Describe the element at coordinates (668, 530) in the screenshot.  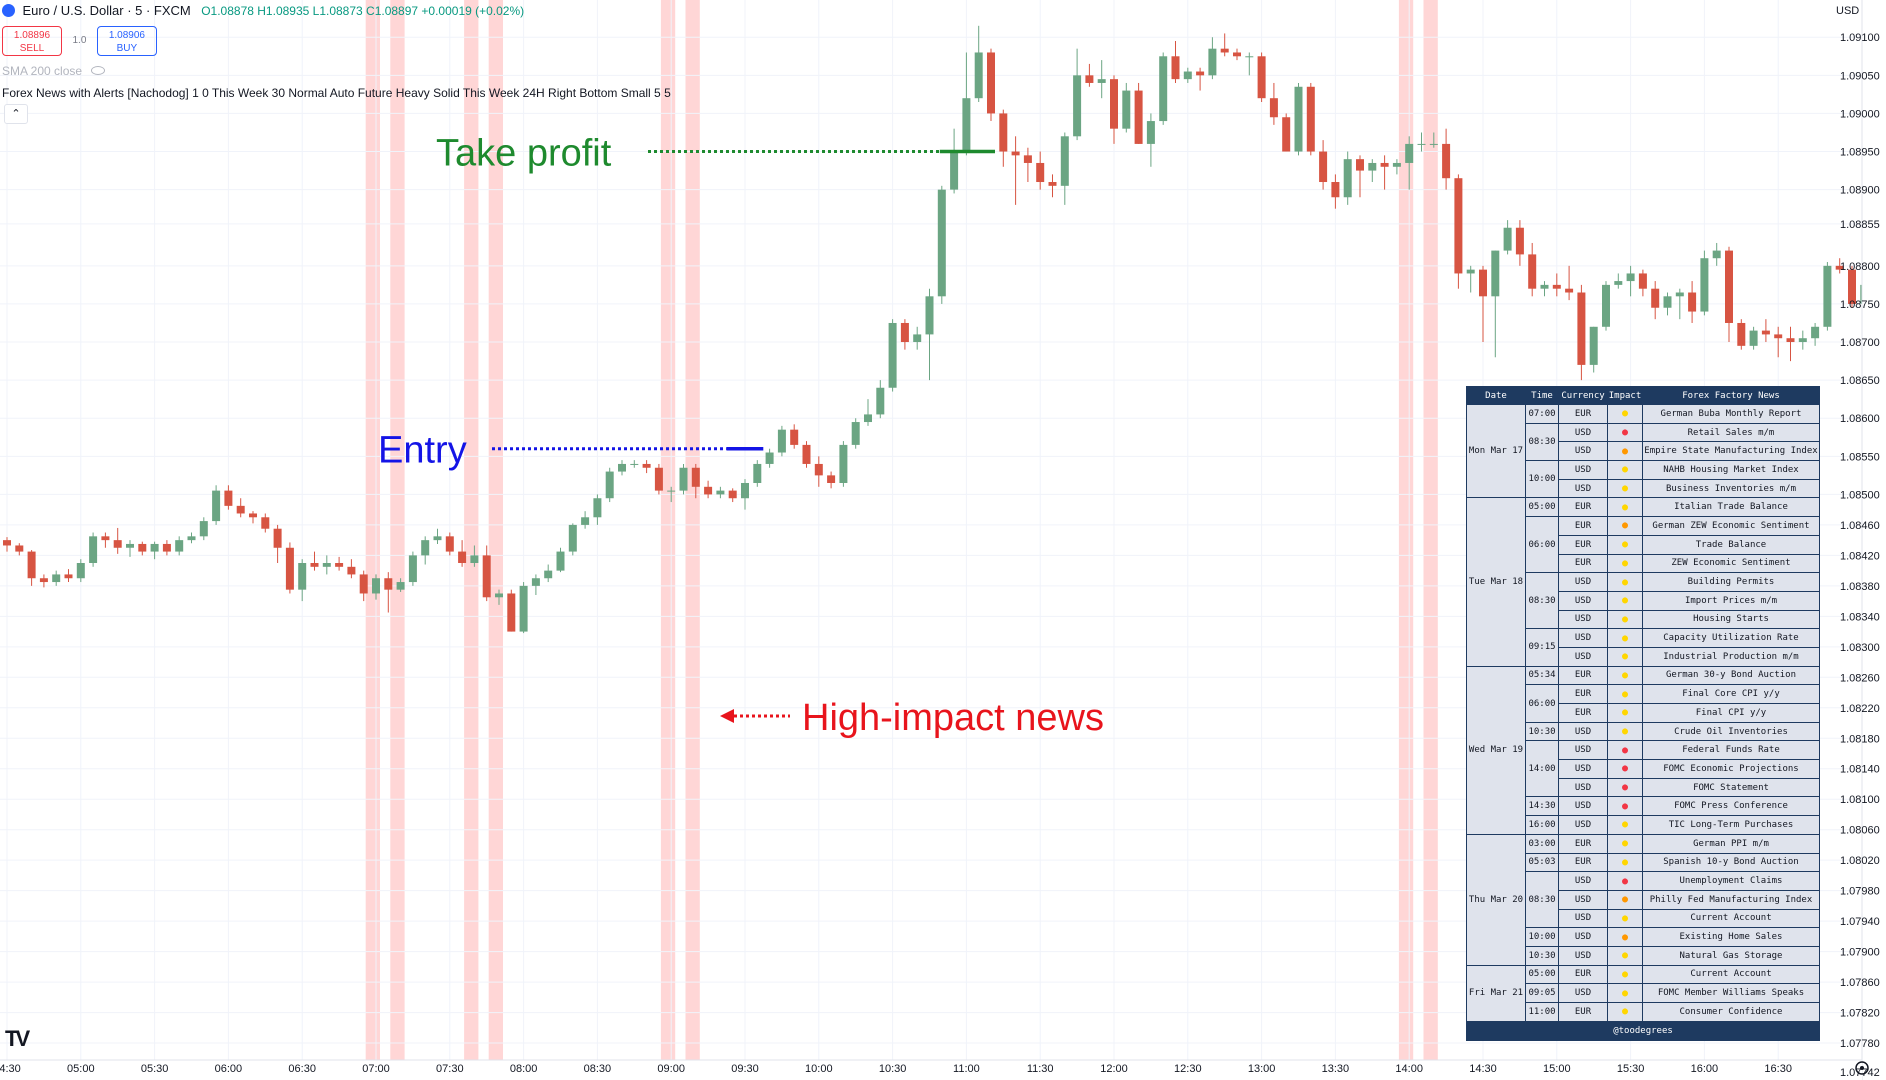
I see `news-band` at that location.